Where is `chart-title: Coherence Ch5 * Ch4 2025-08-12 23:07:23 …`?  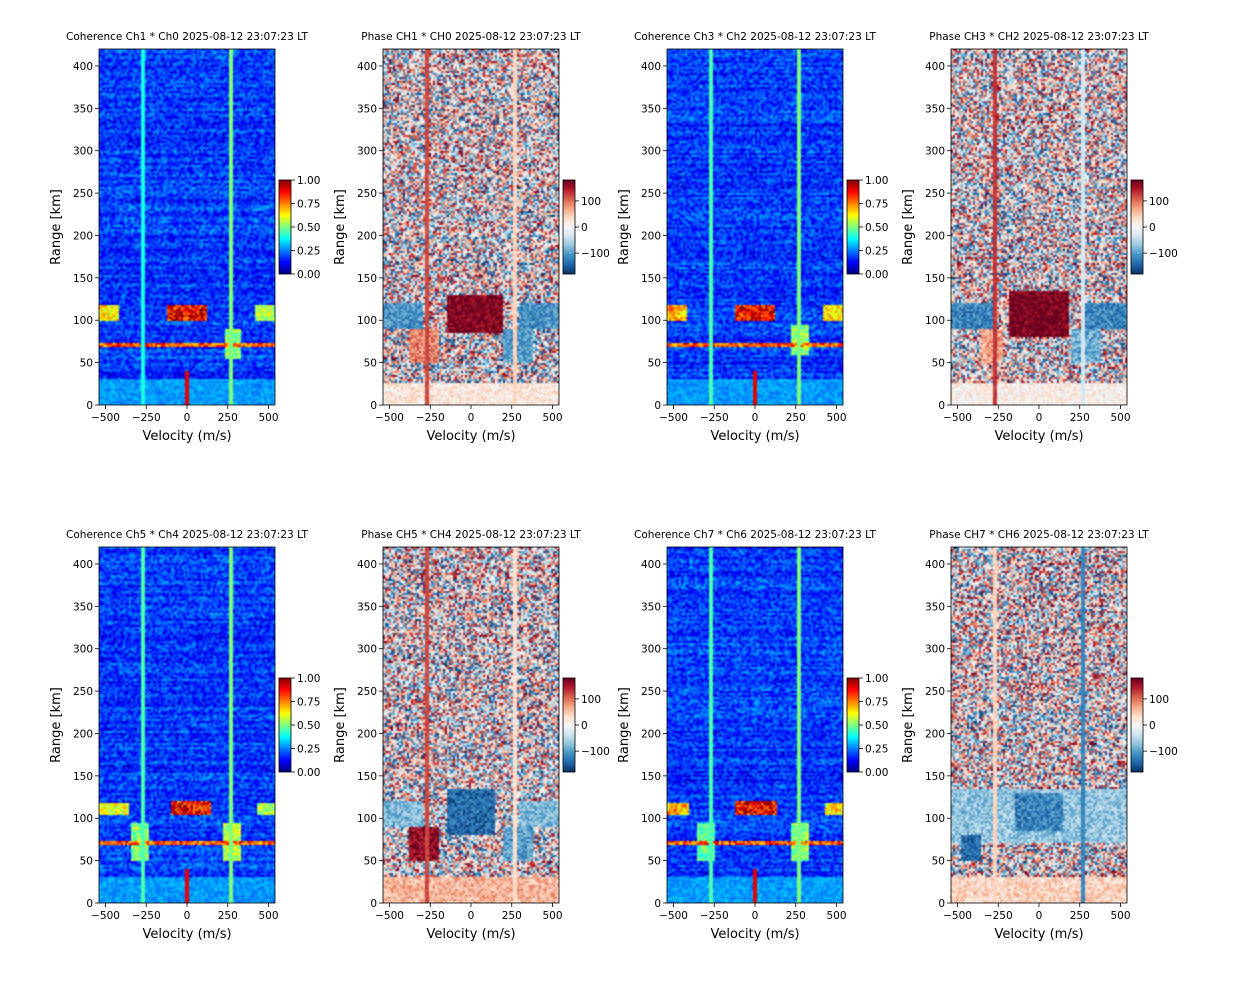 chart-title: Coherence Ch5 * Ch4 2025-08-12 23:07:23 … is located at coordinates (187, 535).